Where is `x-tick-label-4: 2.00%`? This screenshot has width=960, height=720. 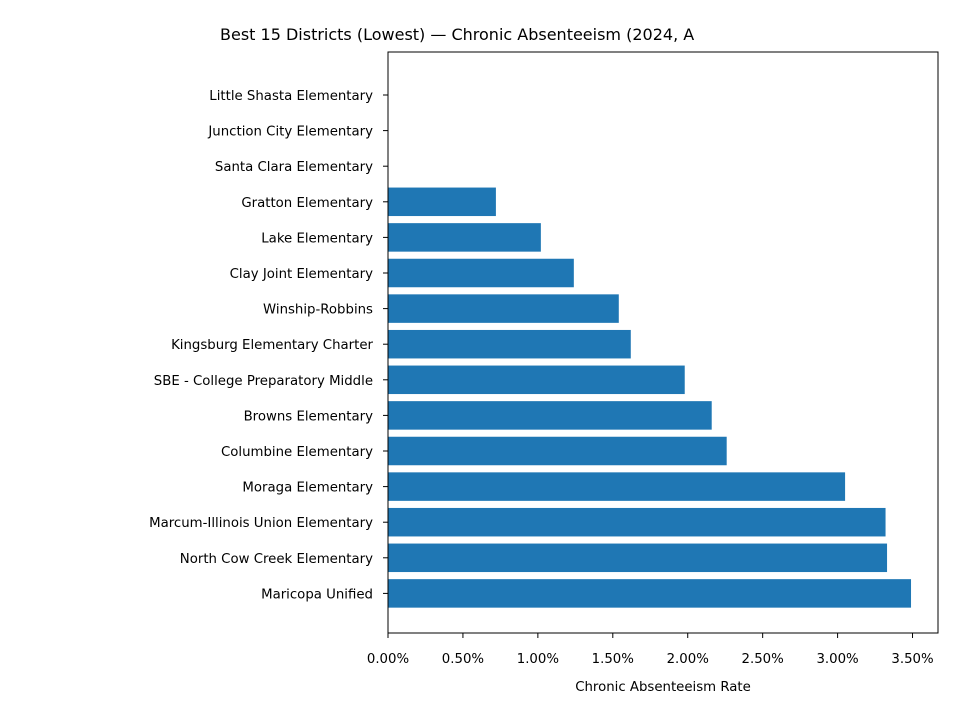
x-tick-label-4: 2.00% is located at coordinates (688, 659).